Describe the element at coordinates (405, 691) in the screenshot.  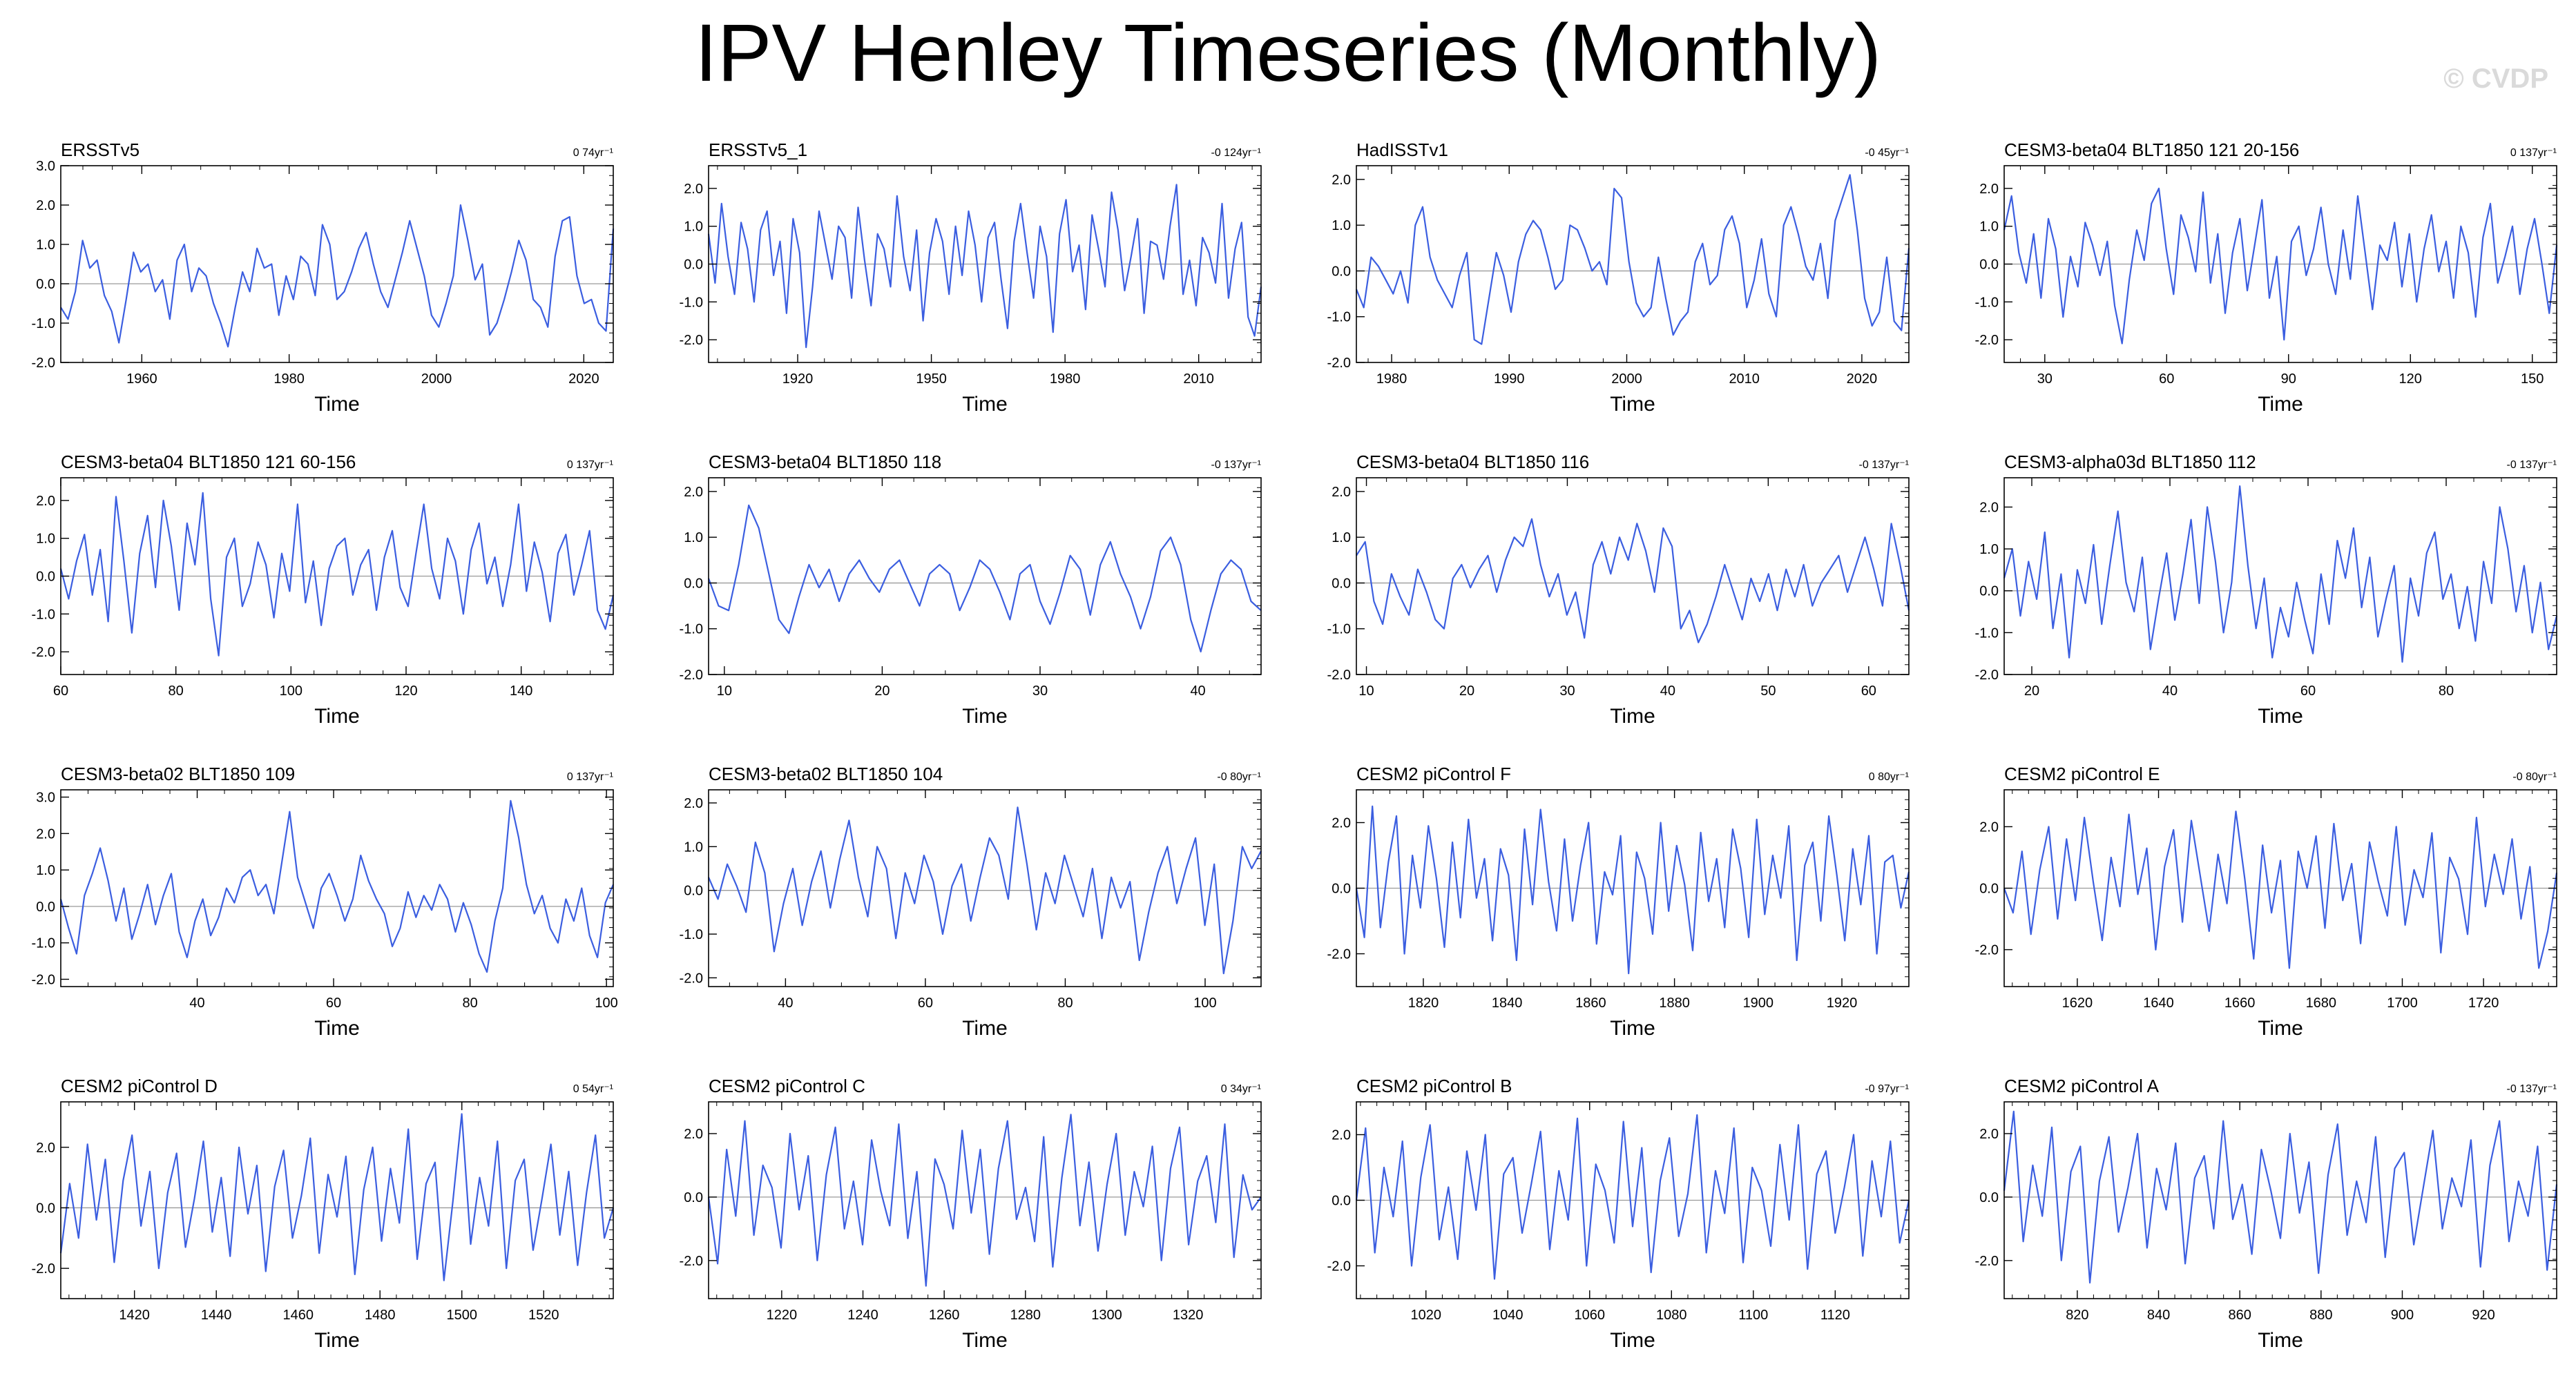
I see `x-tick-label: 120` at that location.